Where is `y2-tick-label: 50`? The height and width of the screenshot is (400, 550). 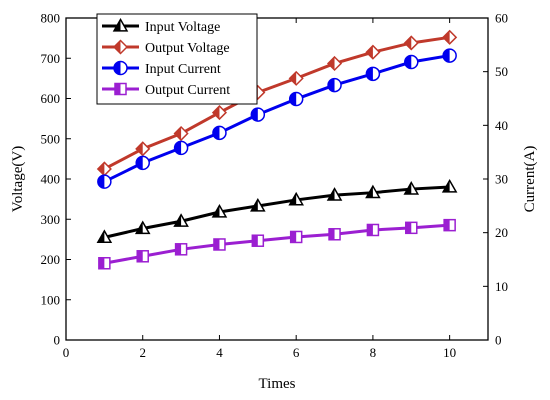 y2-tick-label: 50 is located at coordinates (501, 71).